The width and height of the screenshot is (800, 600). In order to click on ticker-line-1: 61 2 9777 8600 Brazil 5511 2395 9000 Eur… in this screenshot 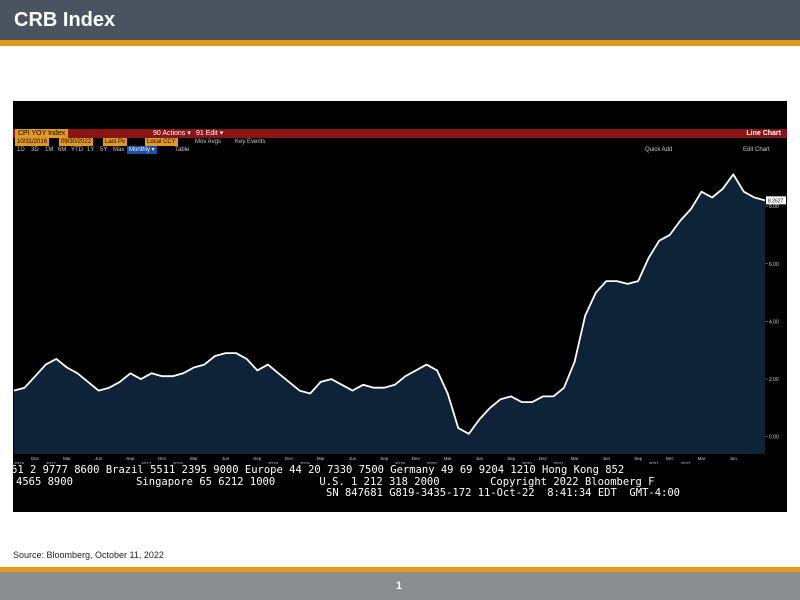, I will do `click(319, 470)`.